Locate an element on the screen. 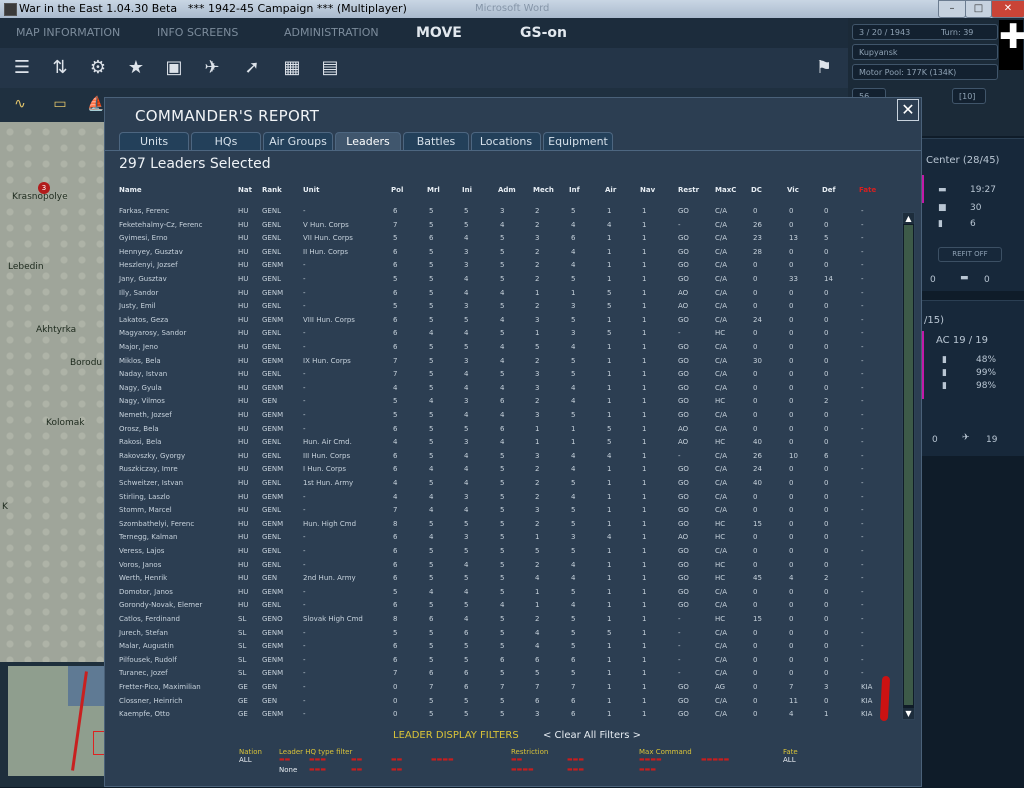 Image resolution: width=1024 pixels, height=788 pixels. table-row: Nemeth, Jozsef HU GENM - 5 5 4 4 3 5 1 1 GO C/A 0 0 0 - is located at coordinates (505, 417).